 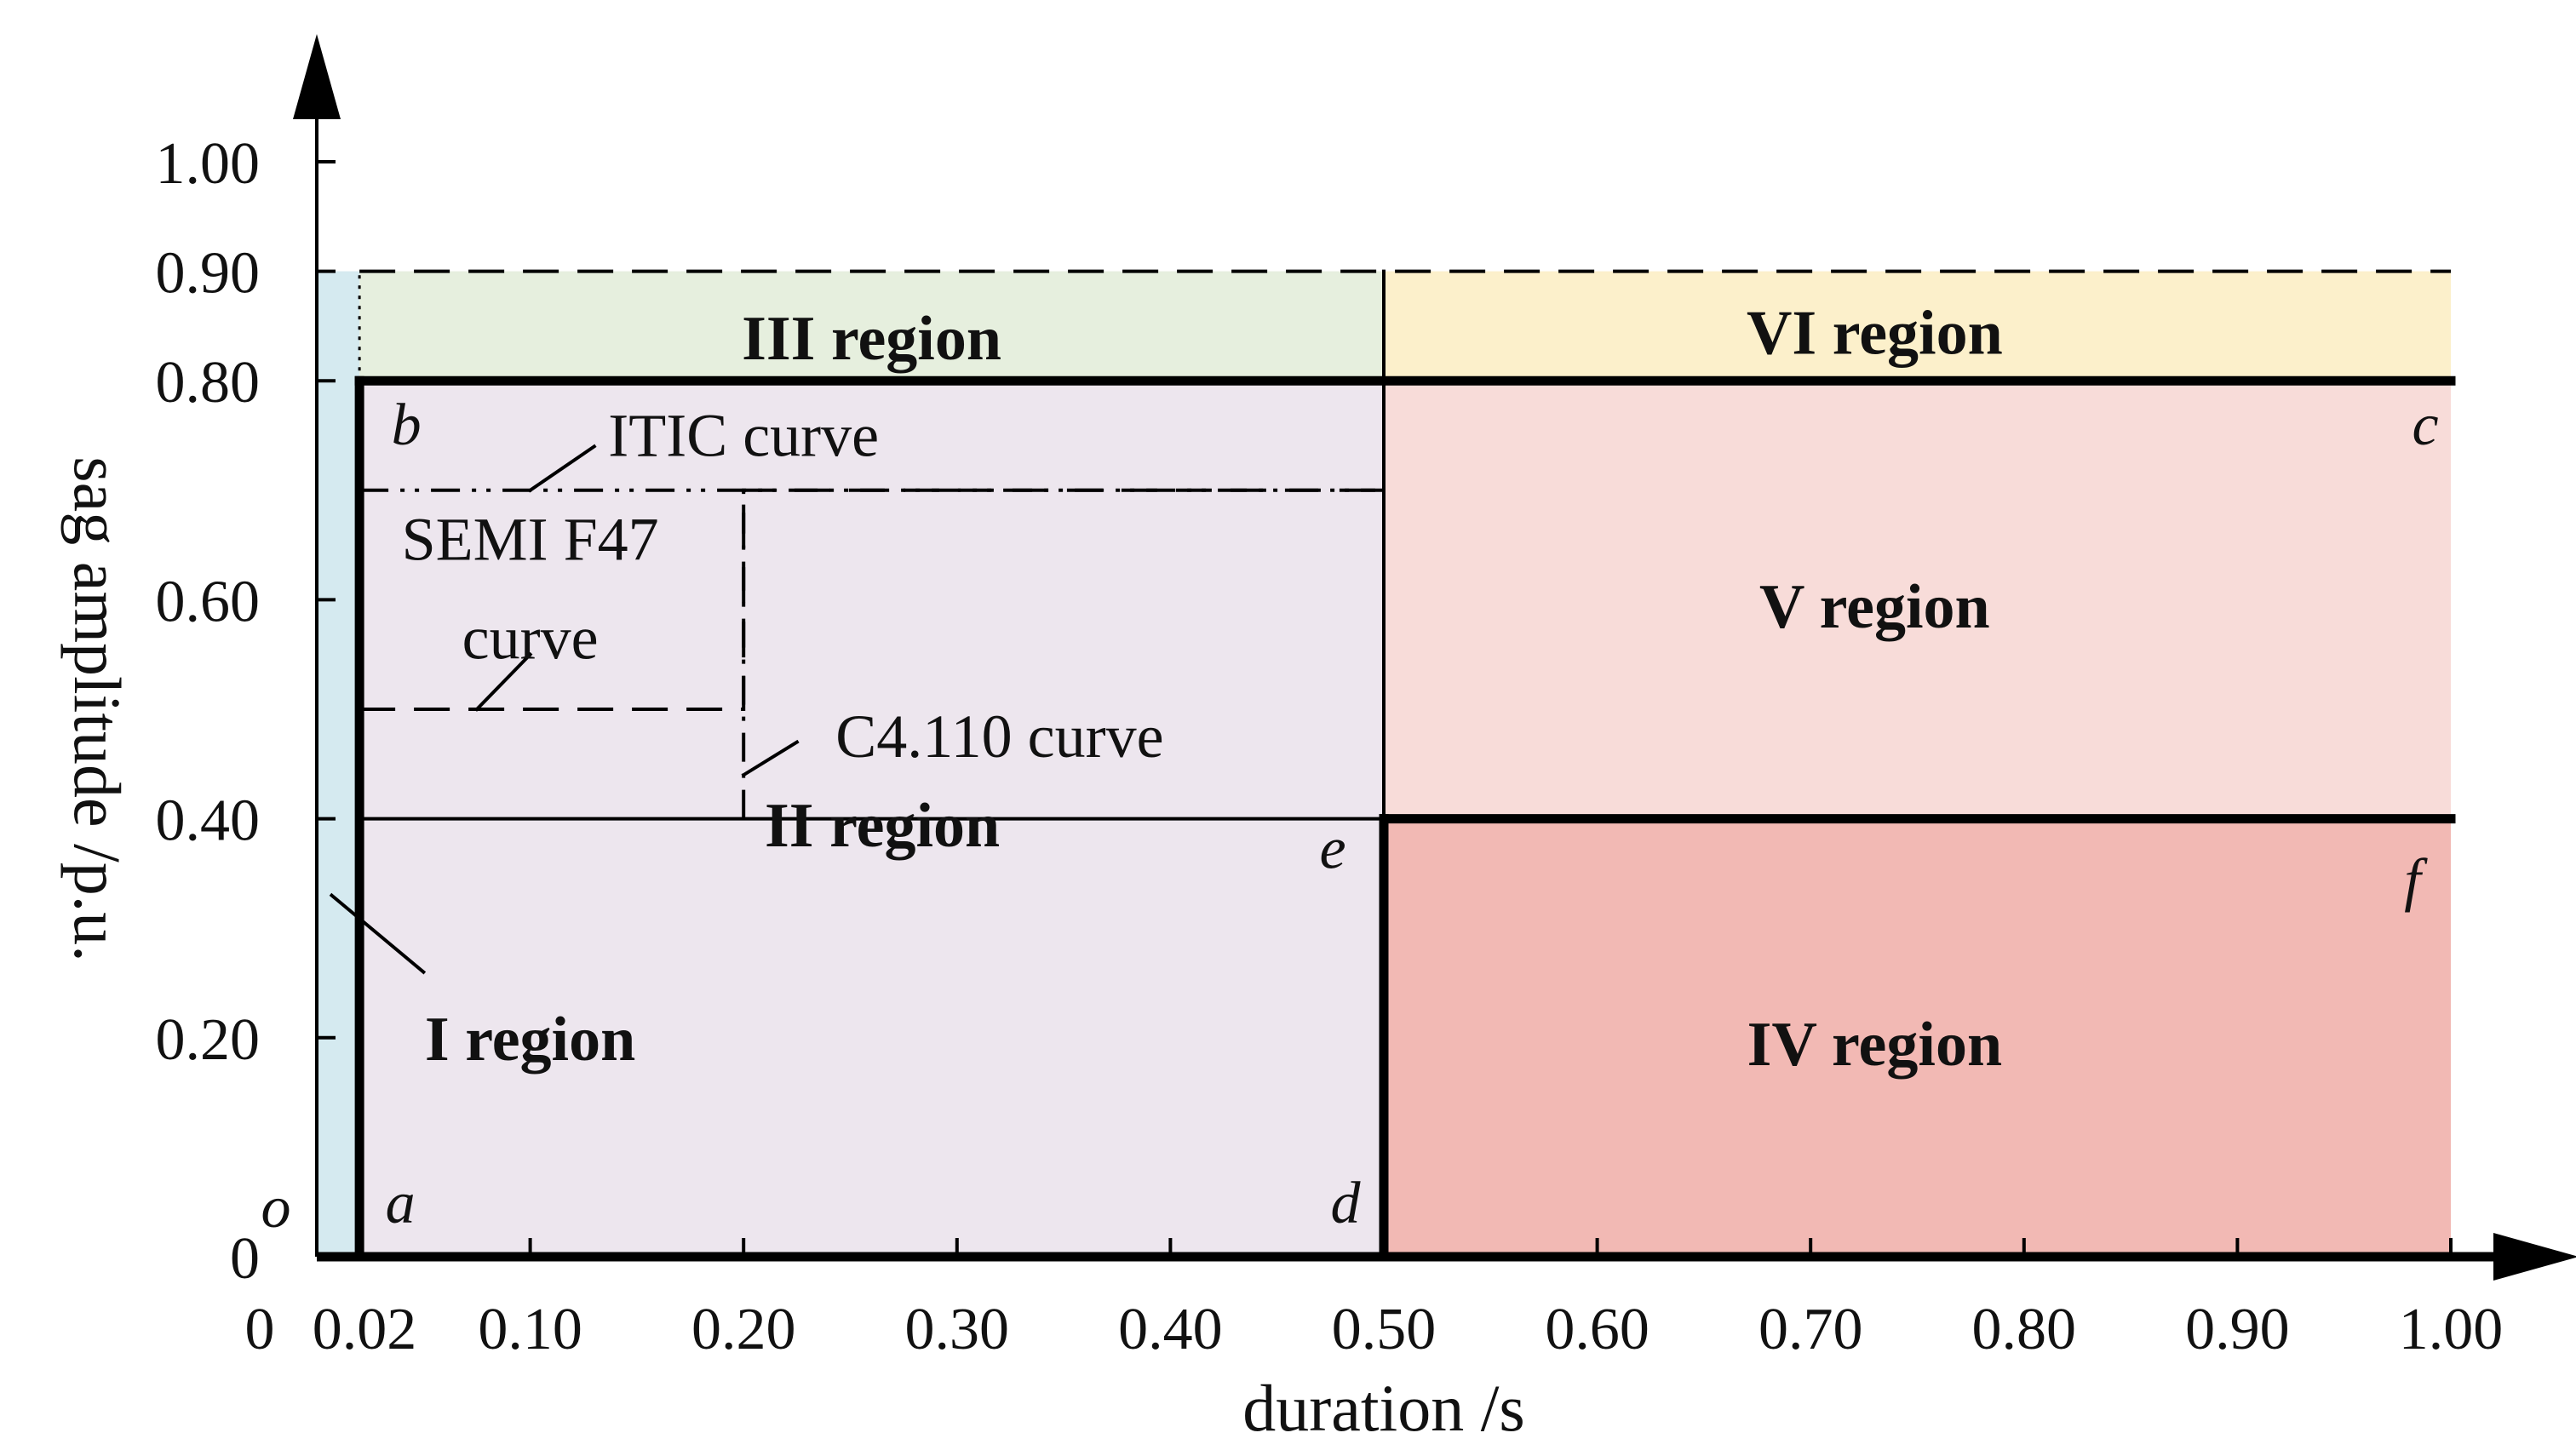 What do you see at coordinates (530, 1329) in the screenshot?
I see `x-tick-label-0.10: 0.10` at bounding box center [530, 1329].